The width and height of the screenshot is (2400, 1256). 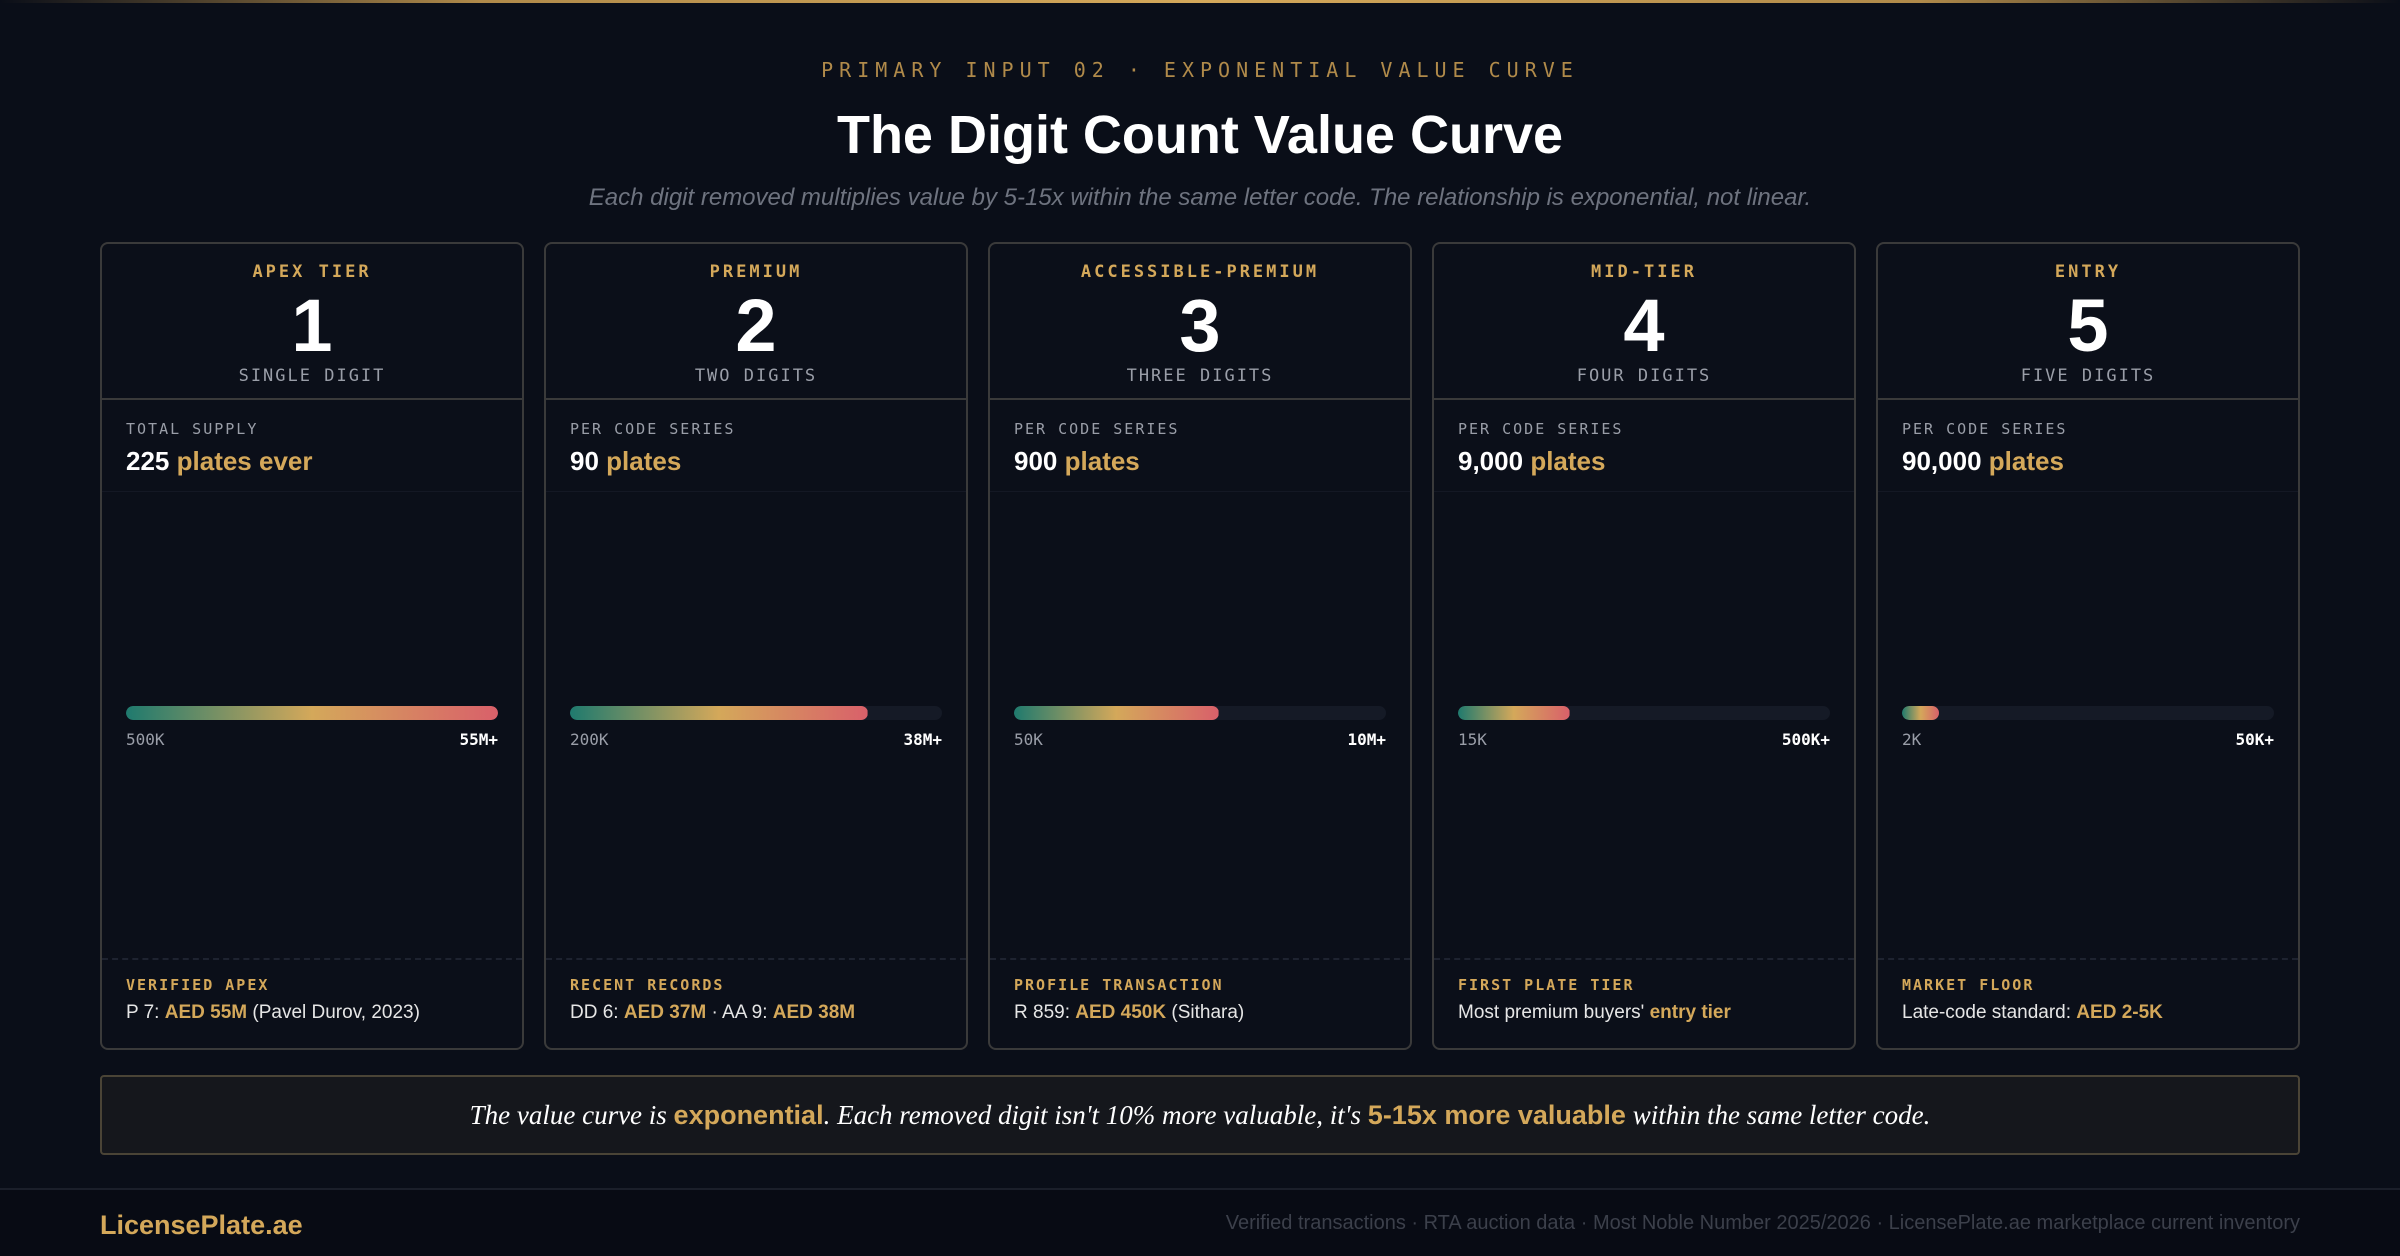 I want to click on range-max: 55M+, so click(x=478, y=739).